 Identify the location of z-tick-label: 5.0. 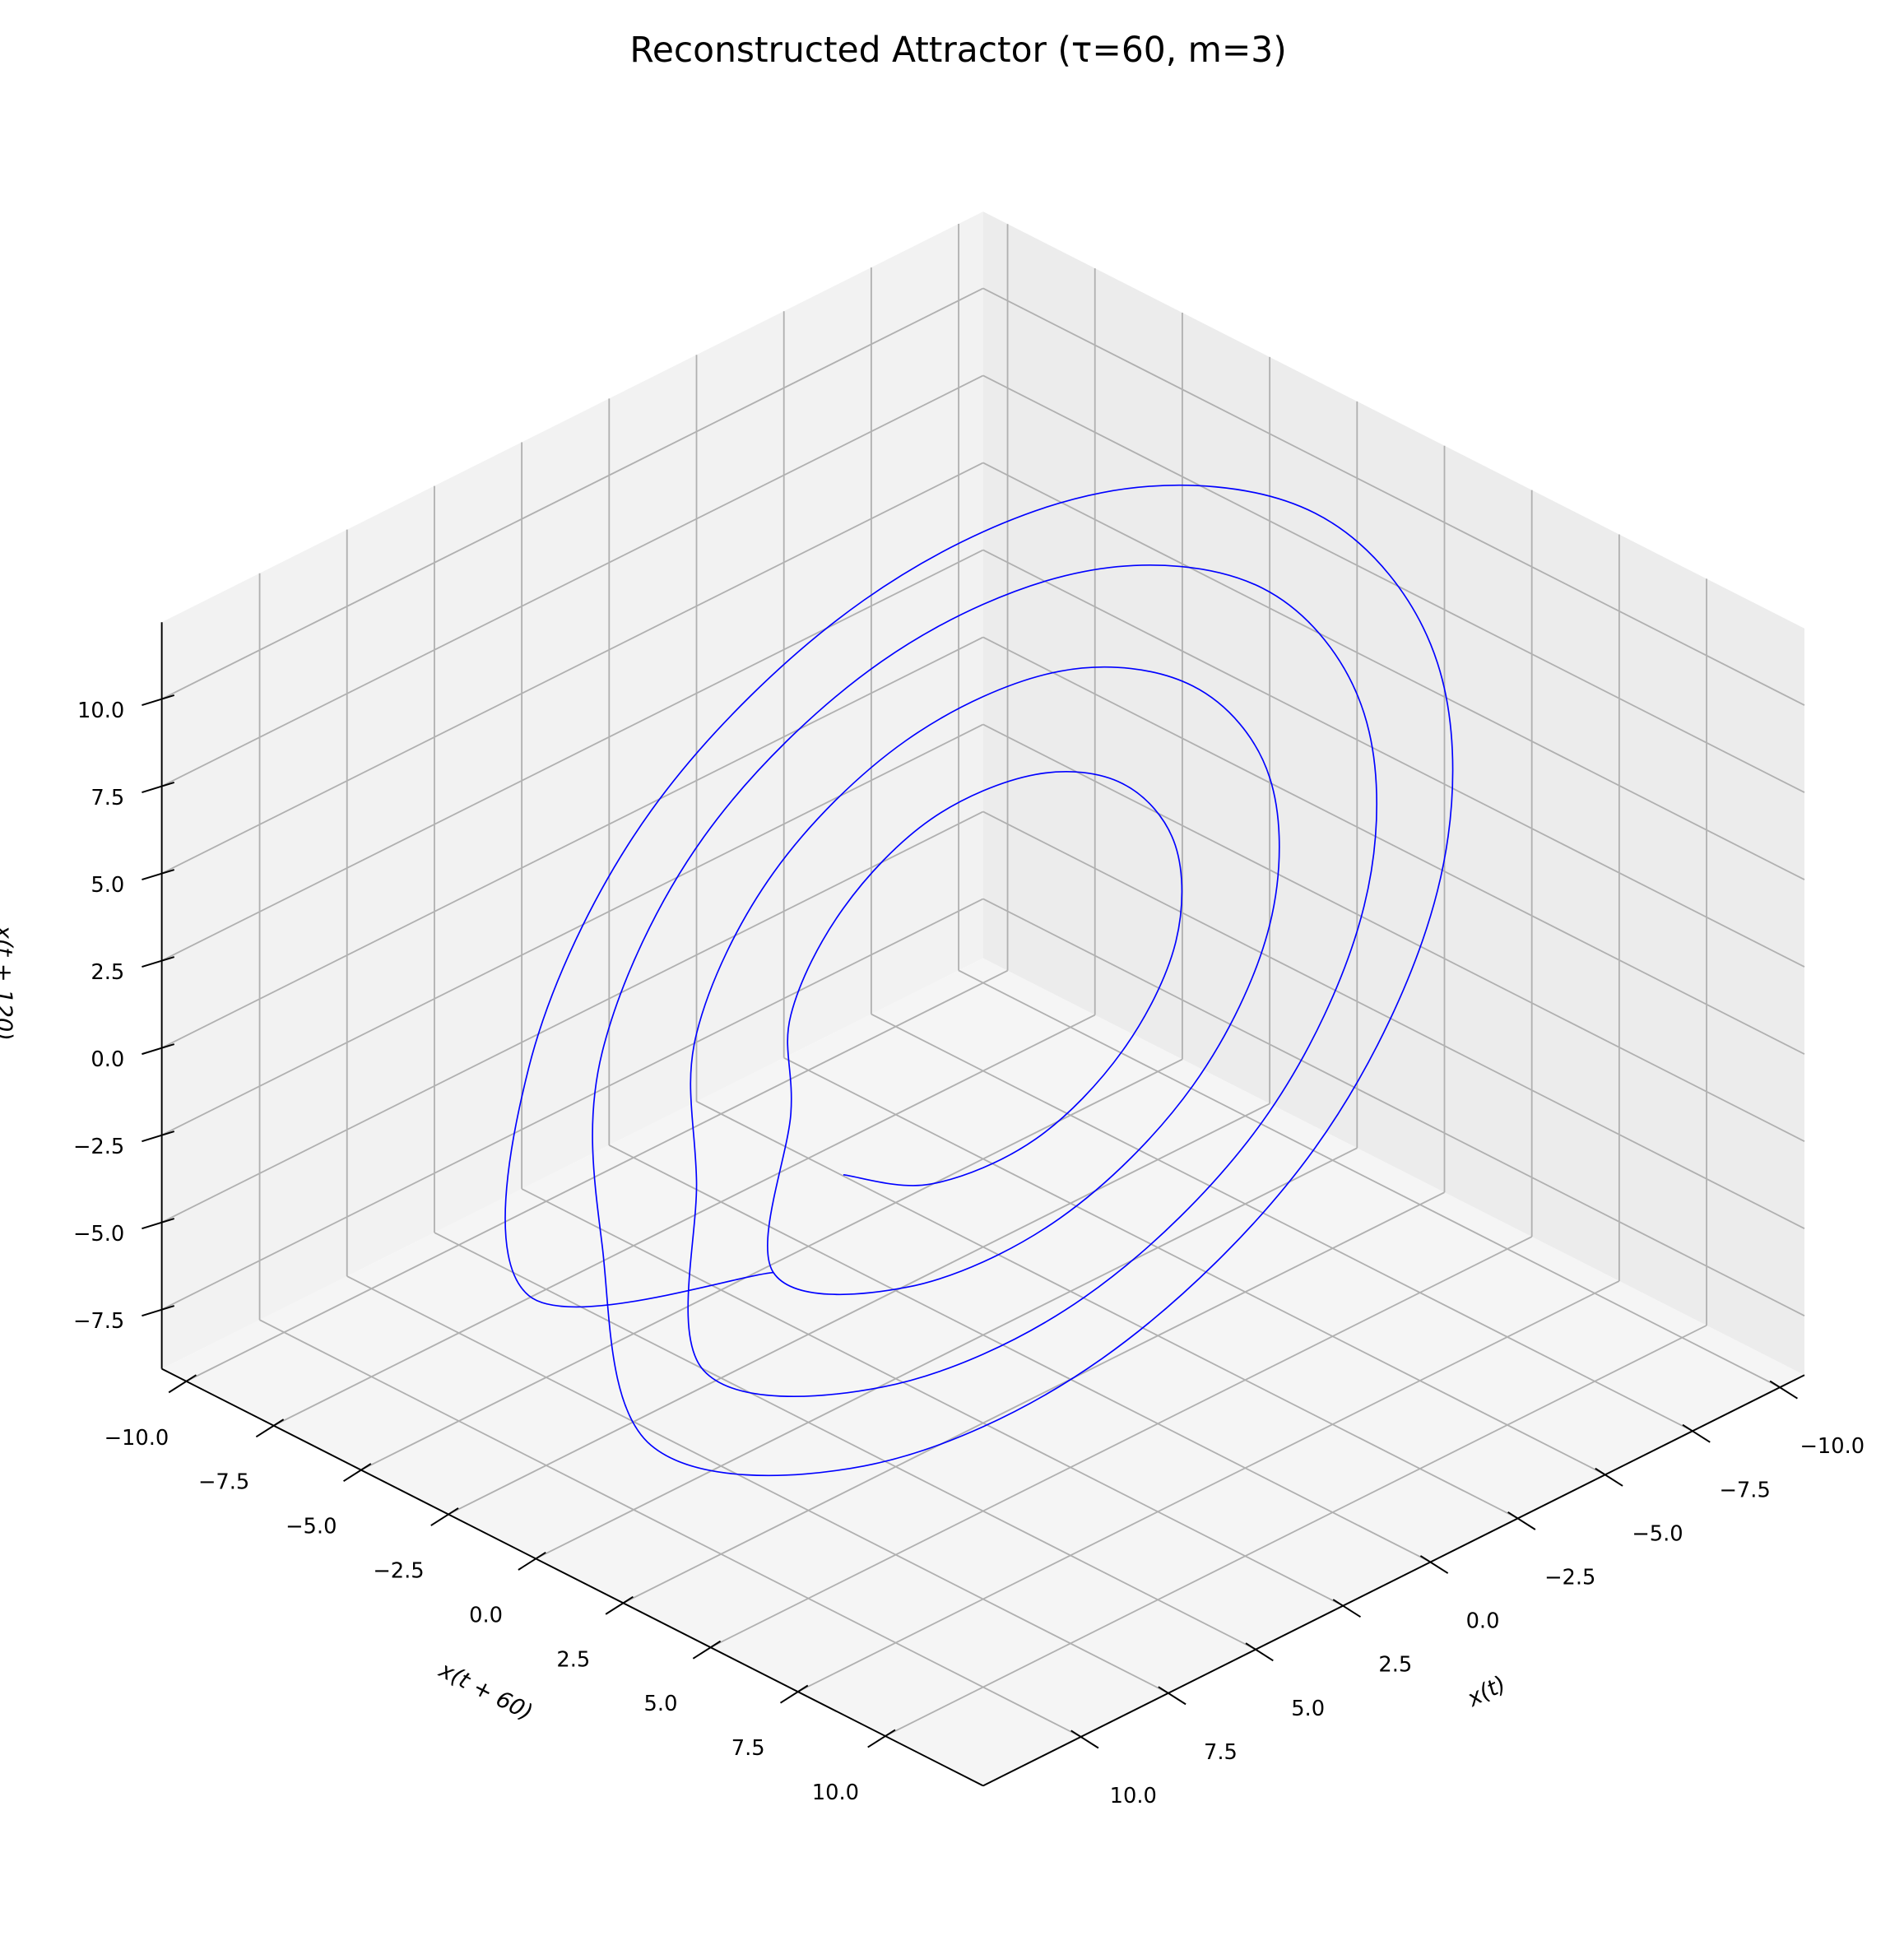
(107, 885).